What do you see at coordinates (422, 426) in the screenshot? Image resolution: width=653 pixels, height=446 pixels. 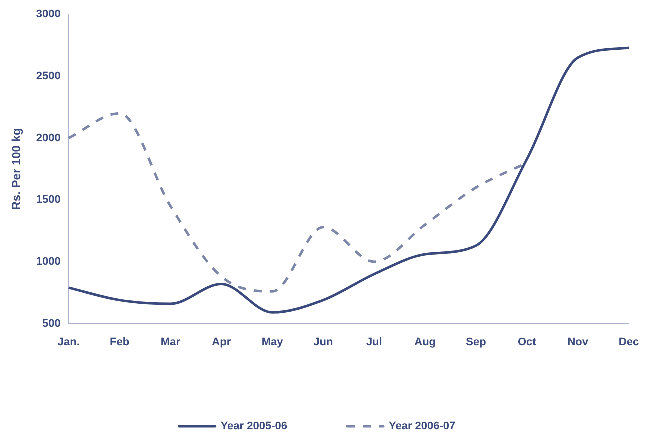 I see `legend-label: Year 2006-07` at bounding box center [422, 426].